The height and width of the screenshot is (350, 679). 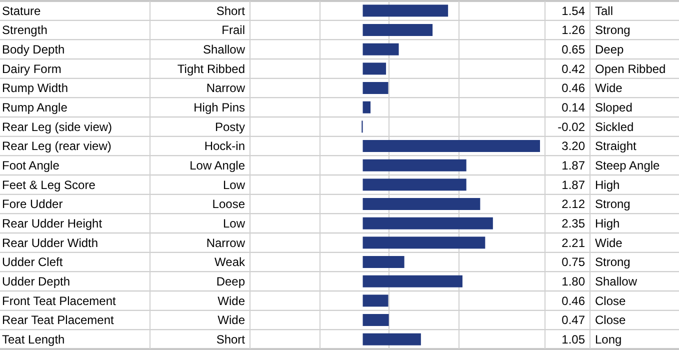 I want to click on y-tick-label: Rear Leg (side view), so click(x=57, y=127).